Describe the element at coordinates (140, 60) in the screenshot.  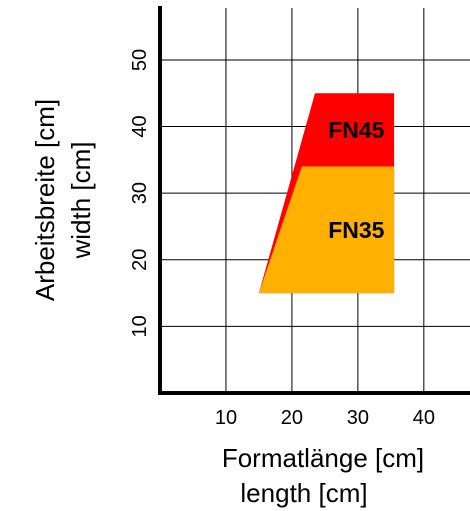
I see `y-tick-label-50: 50` at that location.